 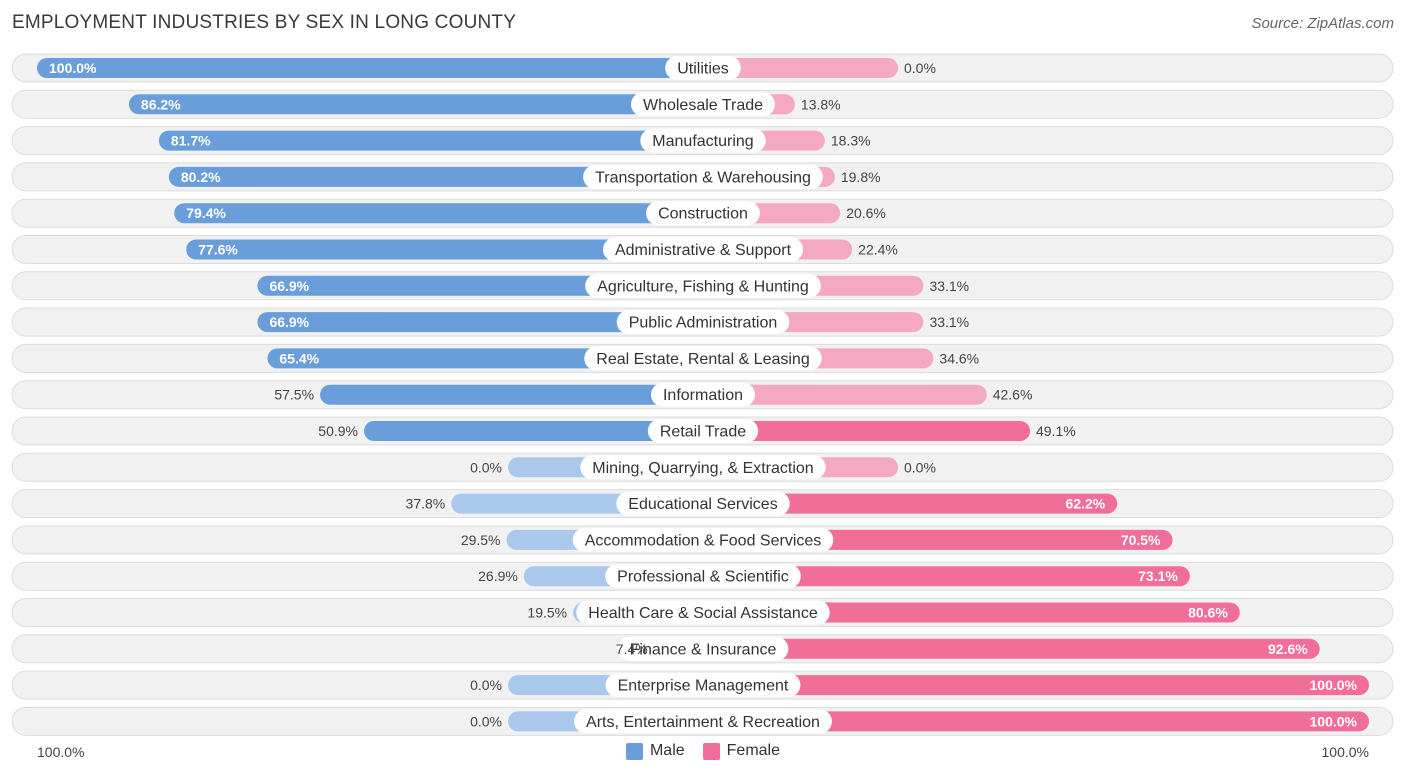 What do you see at coordinates (73, 68) in the screenshot?
I see `male-value-label: 100.0%` at bounding box center [73, 68].